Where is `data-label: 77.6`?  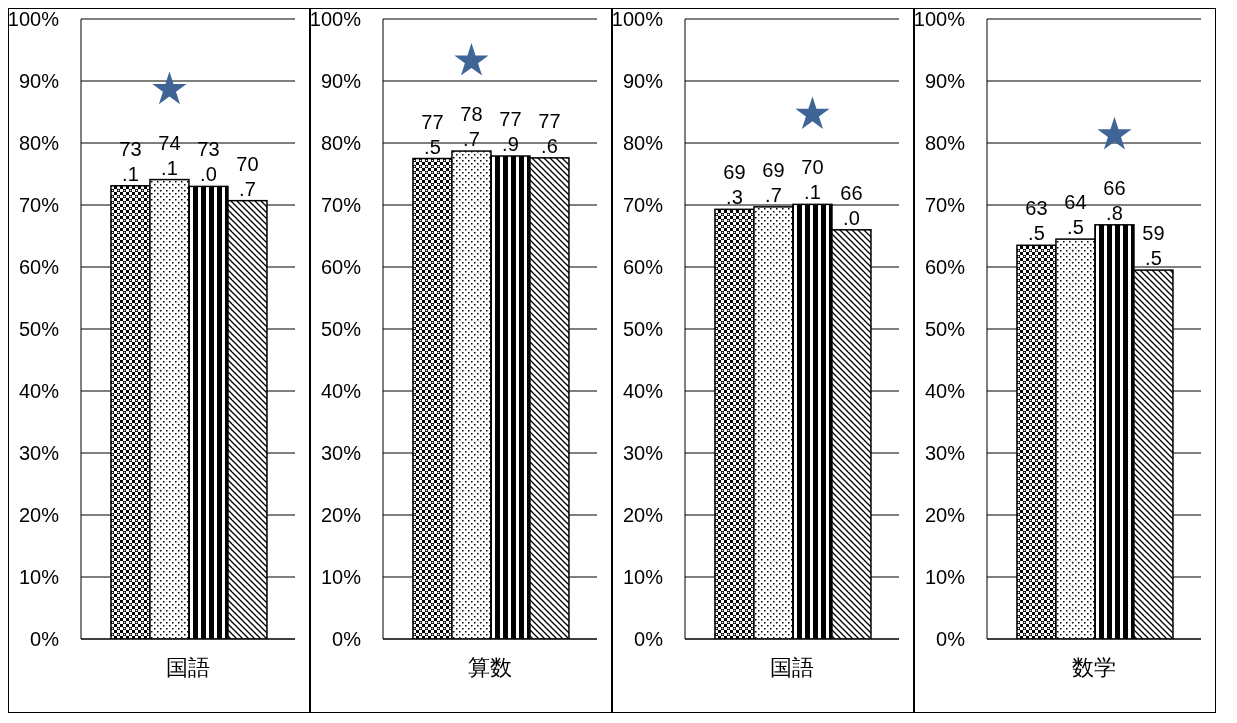 data-label: 77.6 is located at coordinates (549, 133).